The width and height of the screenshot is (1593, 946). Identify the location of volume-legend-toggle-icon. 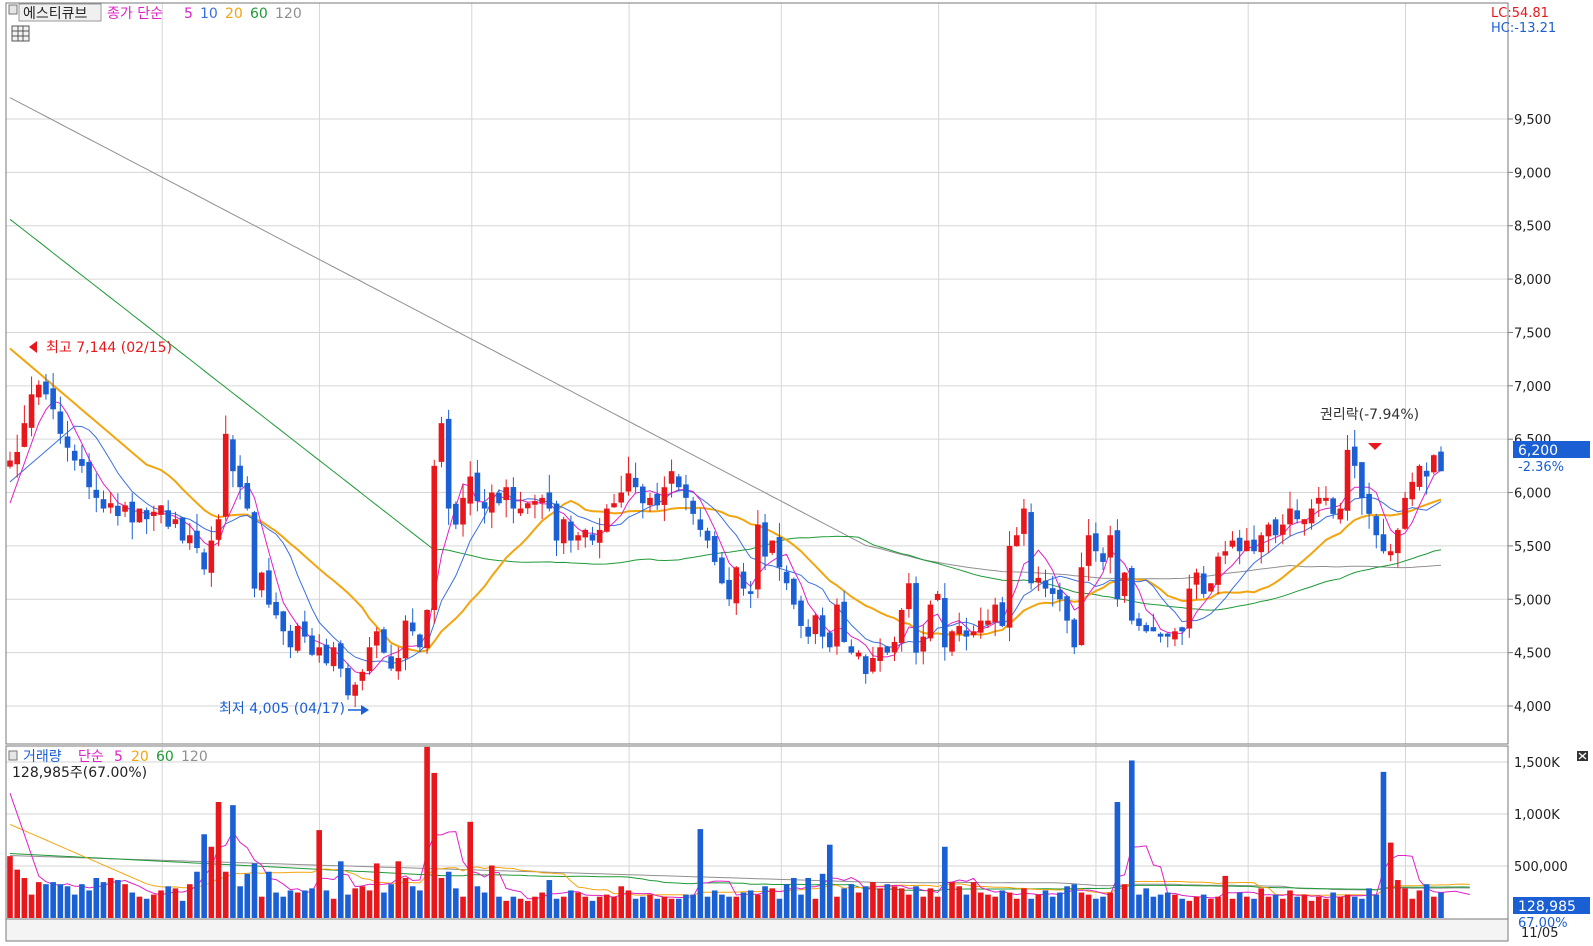
(13, 755).